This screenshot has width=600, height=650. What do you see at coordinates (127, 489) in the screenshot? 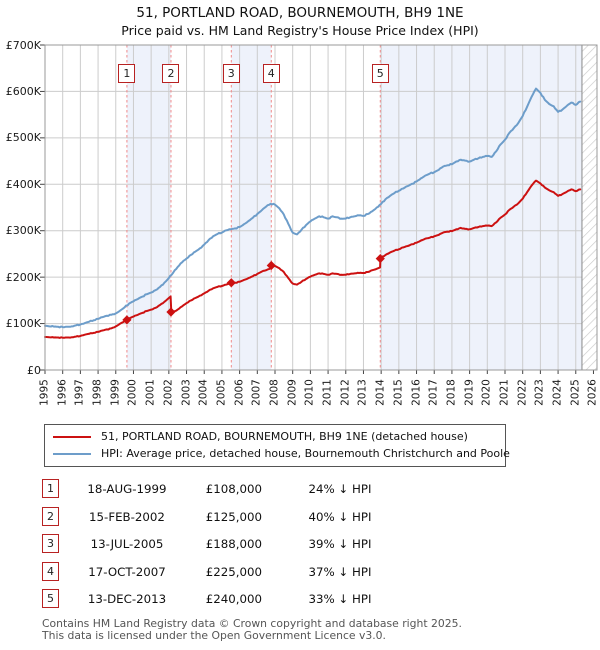
I see `sale-date: 18-AUG-1999` at bounding box center [127, 489].